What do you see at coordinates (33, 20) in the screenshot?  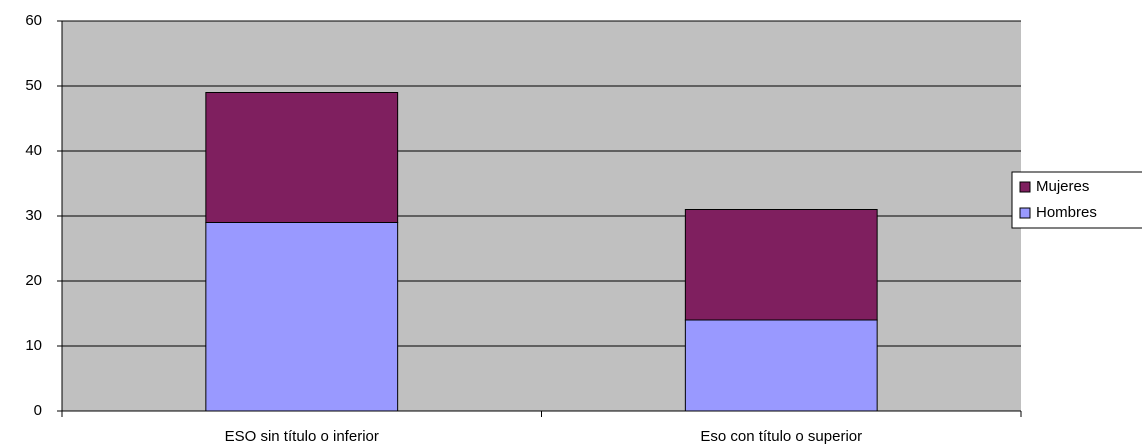 I see `y-tick-label: 60` at bounding box center [33, 20].